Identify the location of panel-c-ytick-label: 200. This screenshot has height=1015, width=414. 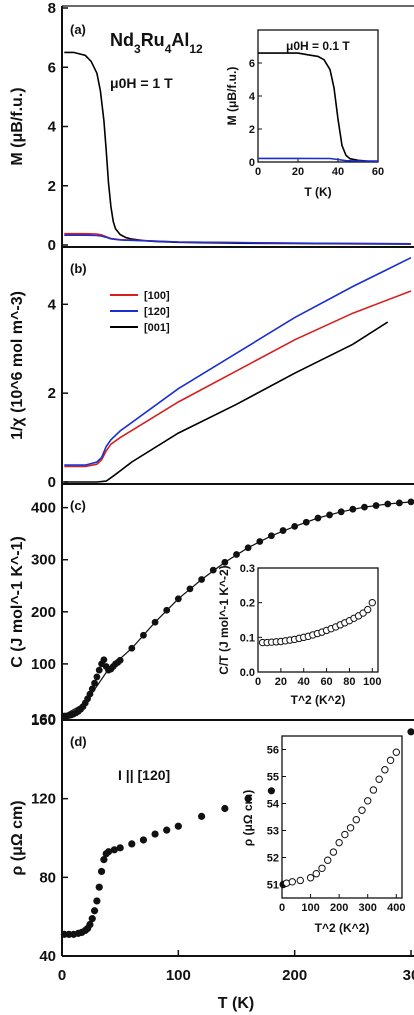
(43, 612).